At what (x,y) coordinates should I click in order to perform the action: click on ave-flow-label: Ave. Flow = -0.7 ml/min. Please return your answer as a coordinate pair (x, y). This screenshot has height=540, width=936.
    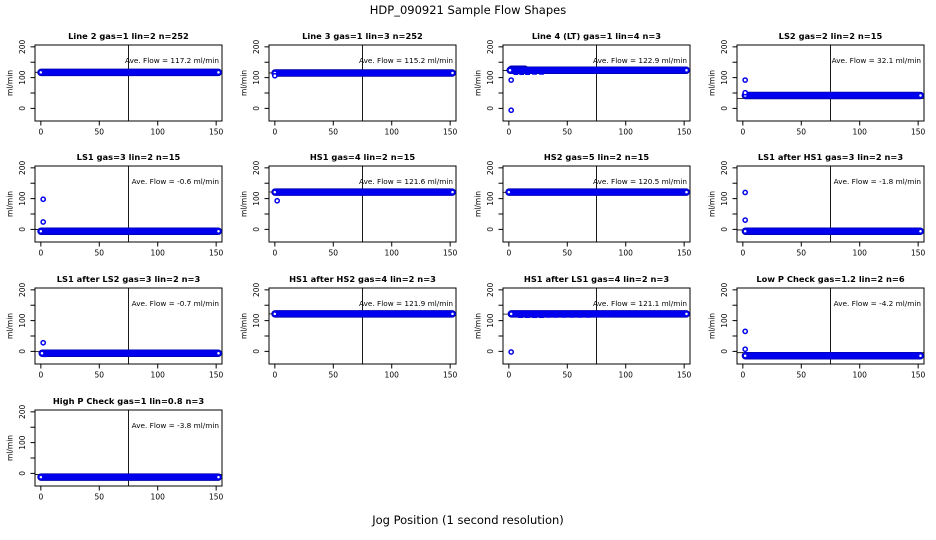
    Looking at the image, I should click on (175, 303).